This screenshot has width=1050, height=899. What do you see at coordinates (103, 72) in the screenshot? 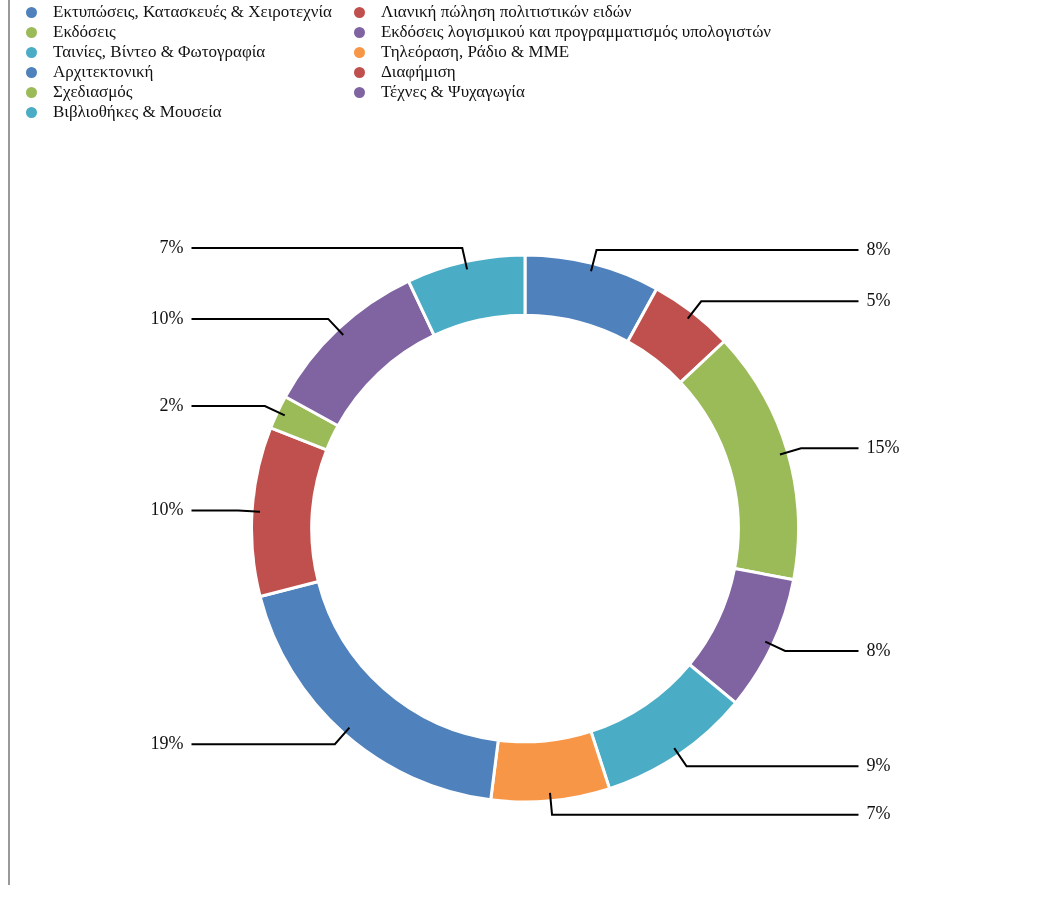
I see `legend-label: Αρχιτεκτονική` at bounding box center [103, 72].